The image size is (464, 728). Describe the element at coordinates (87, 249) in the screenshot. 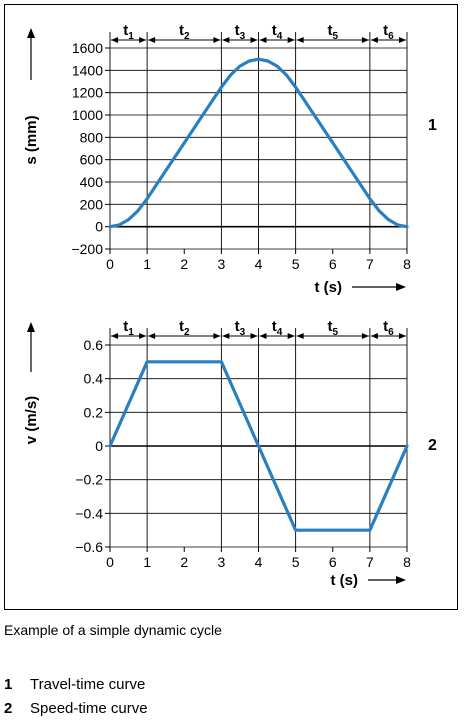

I see `y-tick-label: −200` at that location.